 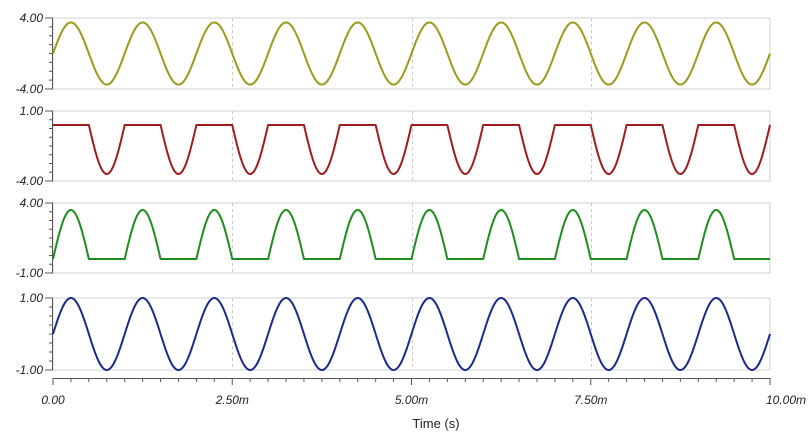 I want to click on x-tick-label: 7.50m, so click(x=590, y=400).